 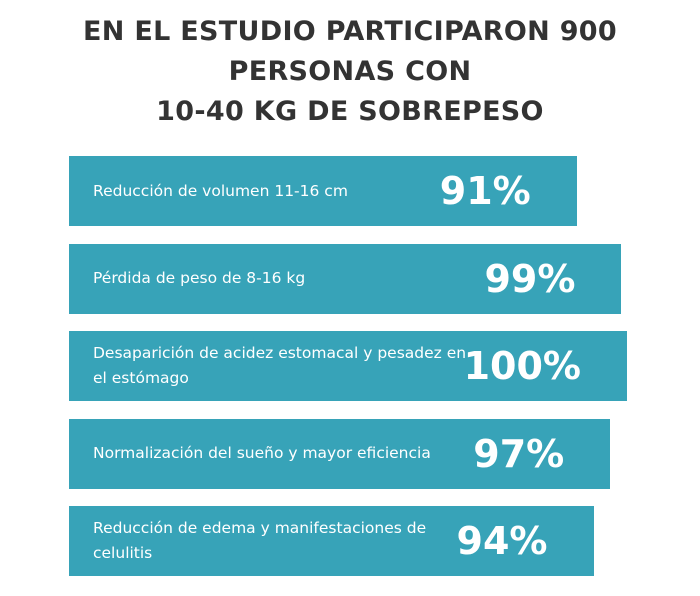 What do you see at coordinates (199, 278) in the screenshot?
I see `category-label: Pérdida de peso de 8-16 kg` at bounding box center [199, 278].